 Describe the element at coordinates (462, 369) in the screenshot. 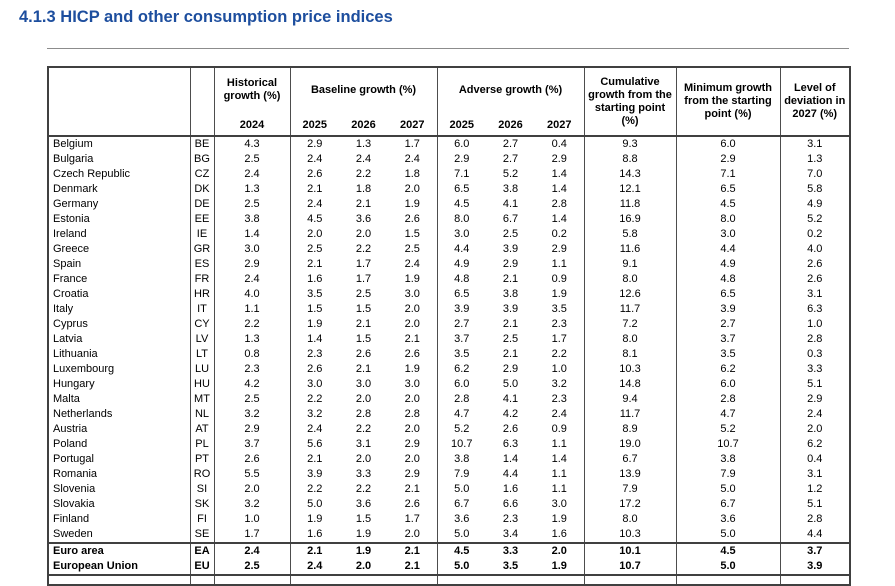

I see `cell-value: 6.2` at that location.